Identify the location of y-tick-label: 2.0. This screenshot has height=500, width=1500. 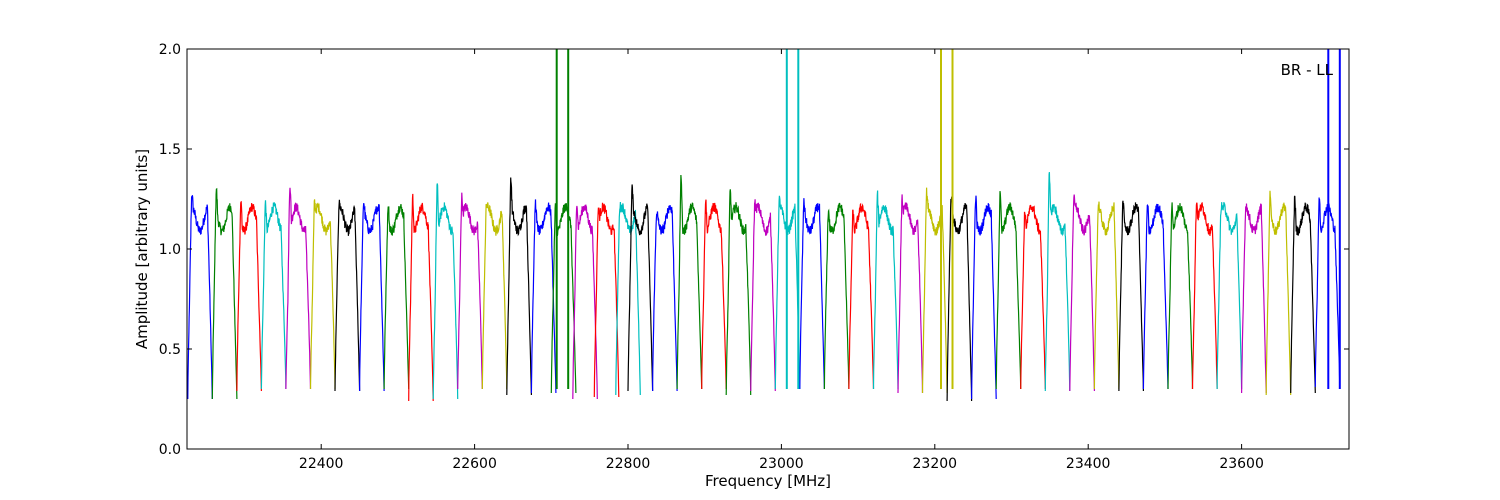
(170, 50).